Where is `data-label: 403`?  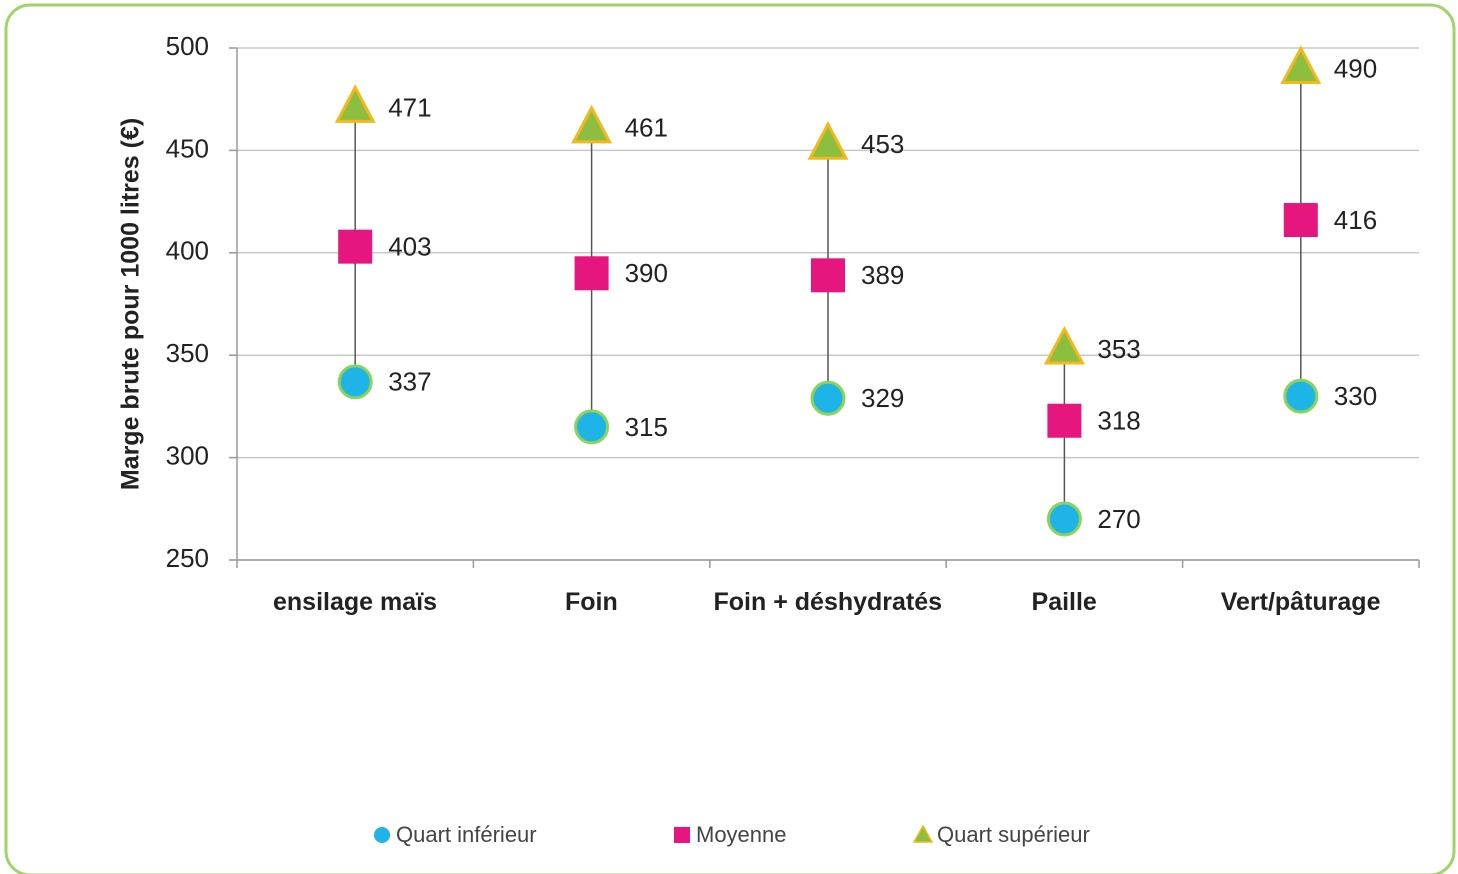
data-label: 403 is located at coordinates (409, 247).